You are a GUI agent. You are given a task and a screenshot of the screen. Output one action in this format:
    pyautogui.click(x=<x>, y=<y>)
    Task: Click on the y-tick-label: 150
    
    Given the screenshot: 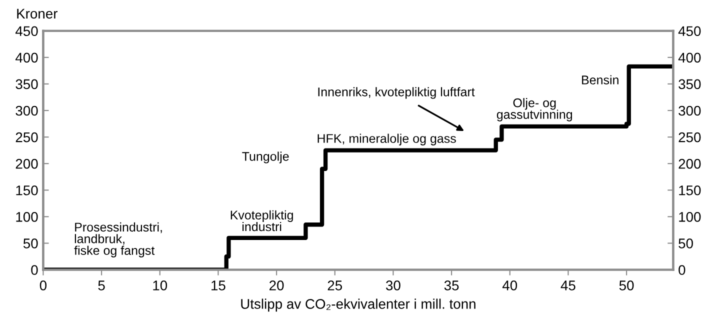 What is the action you would take?
    pyautogui.click(x=27, y=190)
    